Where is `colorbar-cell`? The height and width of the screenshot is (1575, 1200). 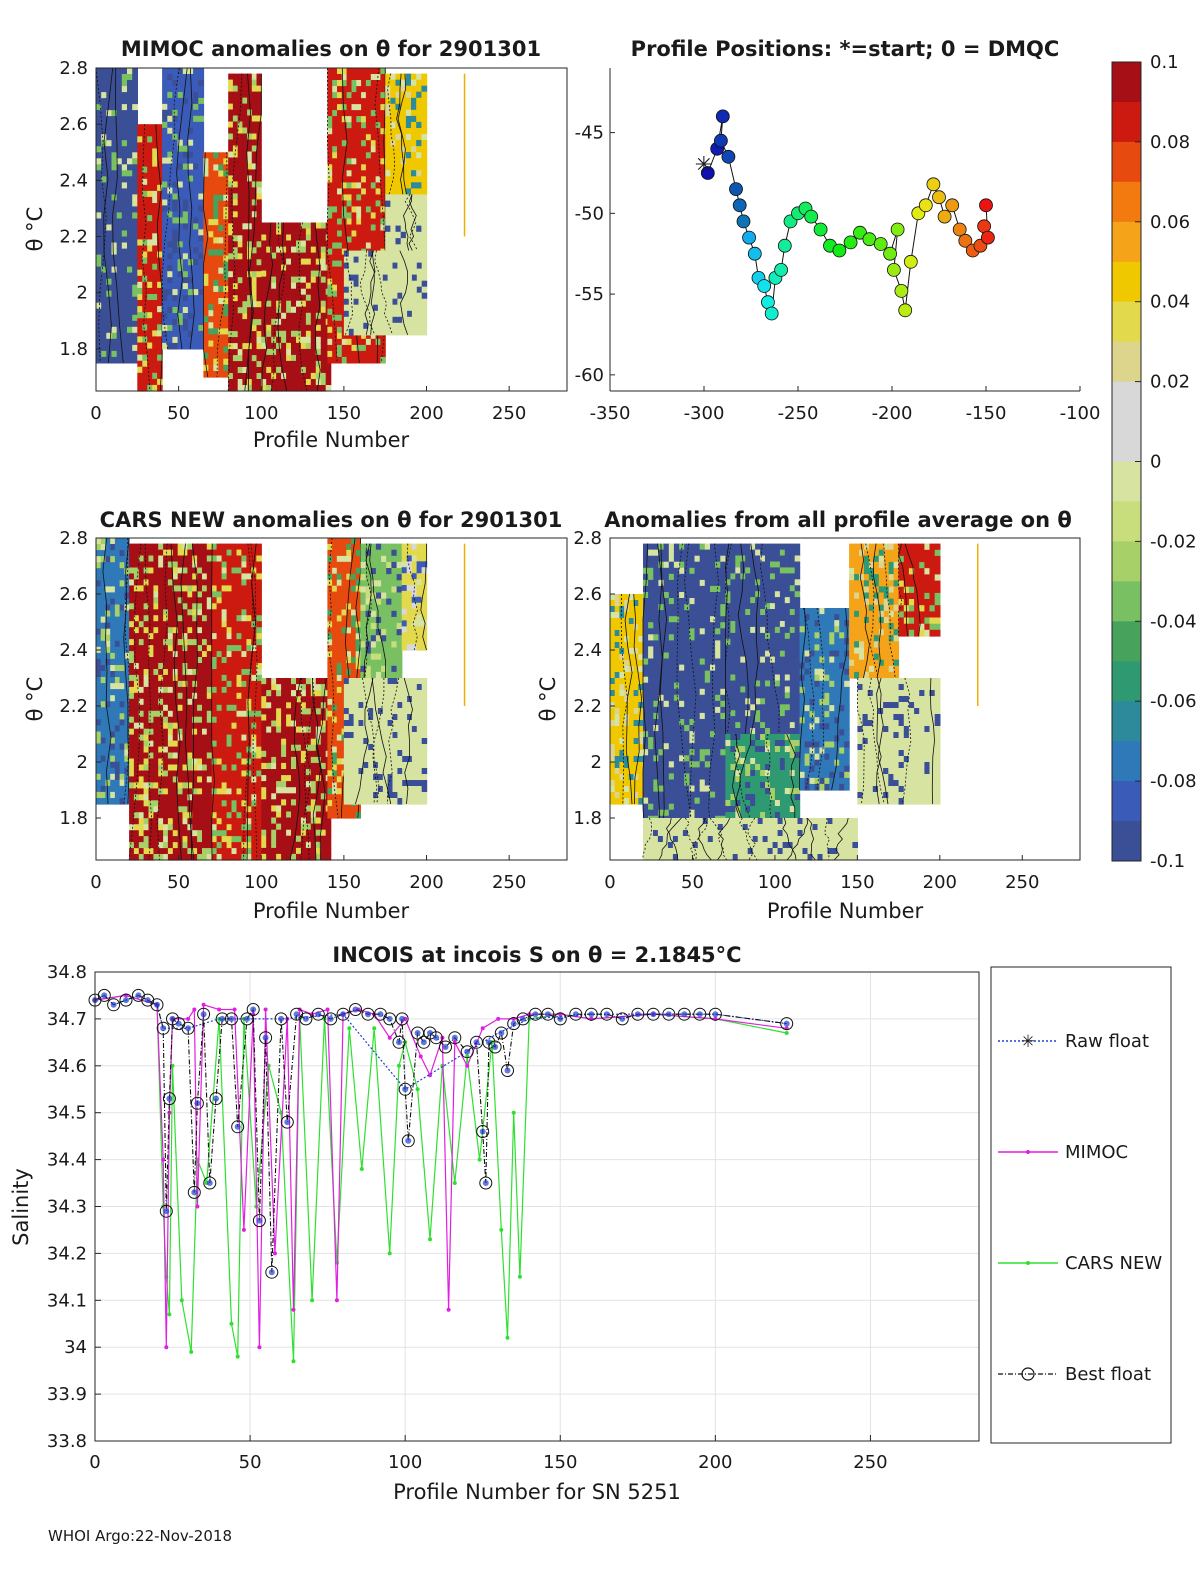 colorbar-cell is located at coordinates (1126, 402).